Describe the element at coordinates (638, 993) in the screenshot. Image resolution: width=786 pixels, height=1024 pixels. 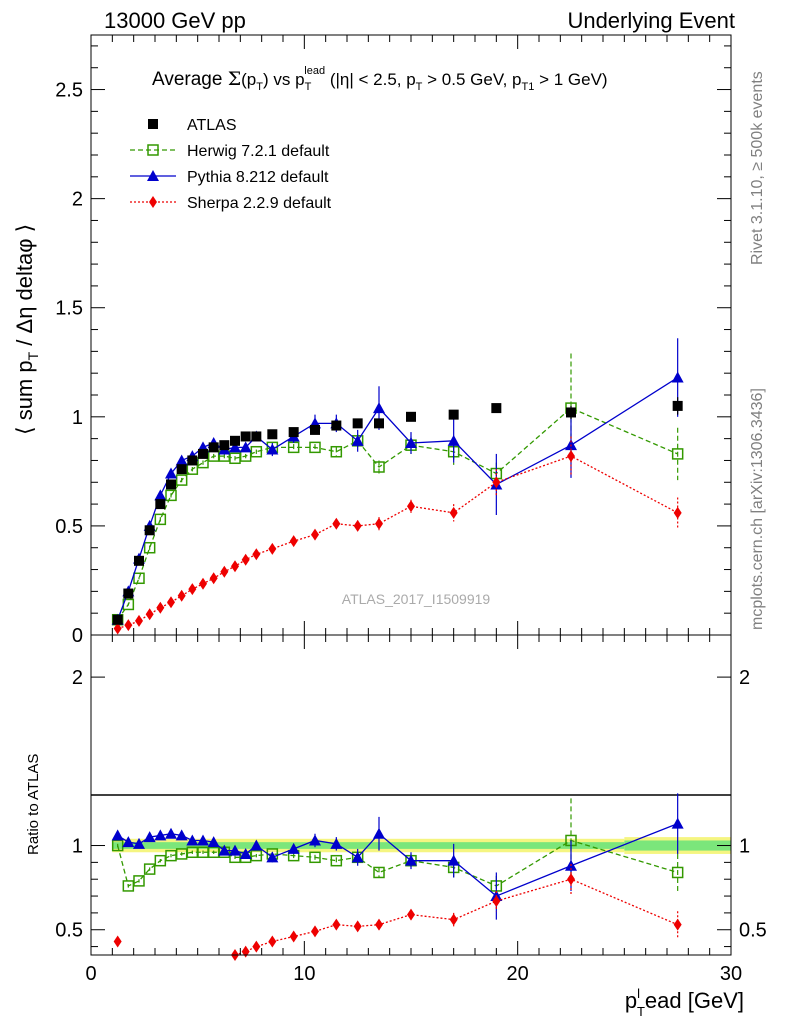
I see `x-label-sup: l` at that location.